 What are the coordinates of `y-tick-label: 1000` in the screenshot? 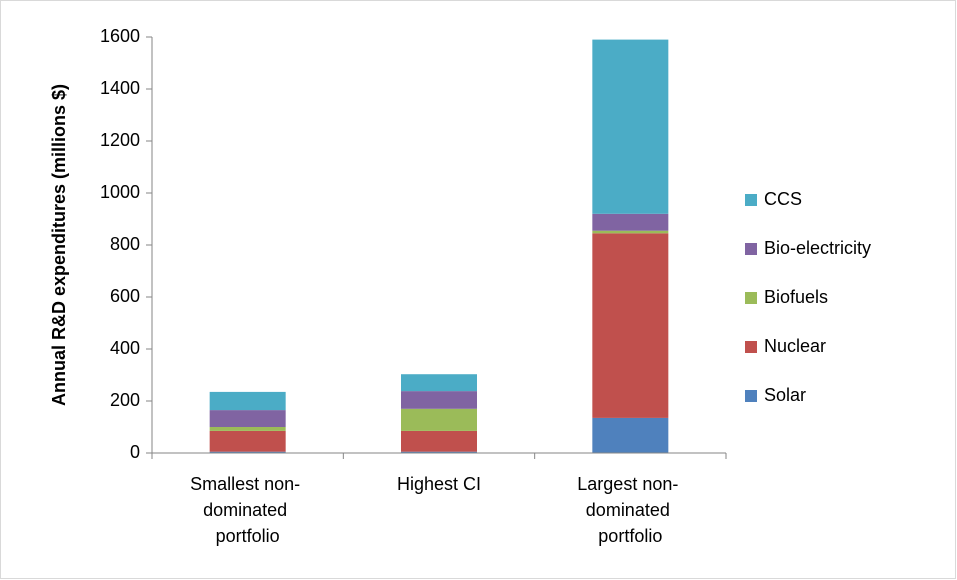 It's located at (120, 192).